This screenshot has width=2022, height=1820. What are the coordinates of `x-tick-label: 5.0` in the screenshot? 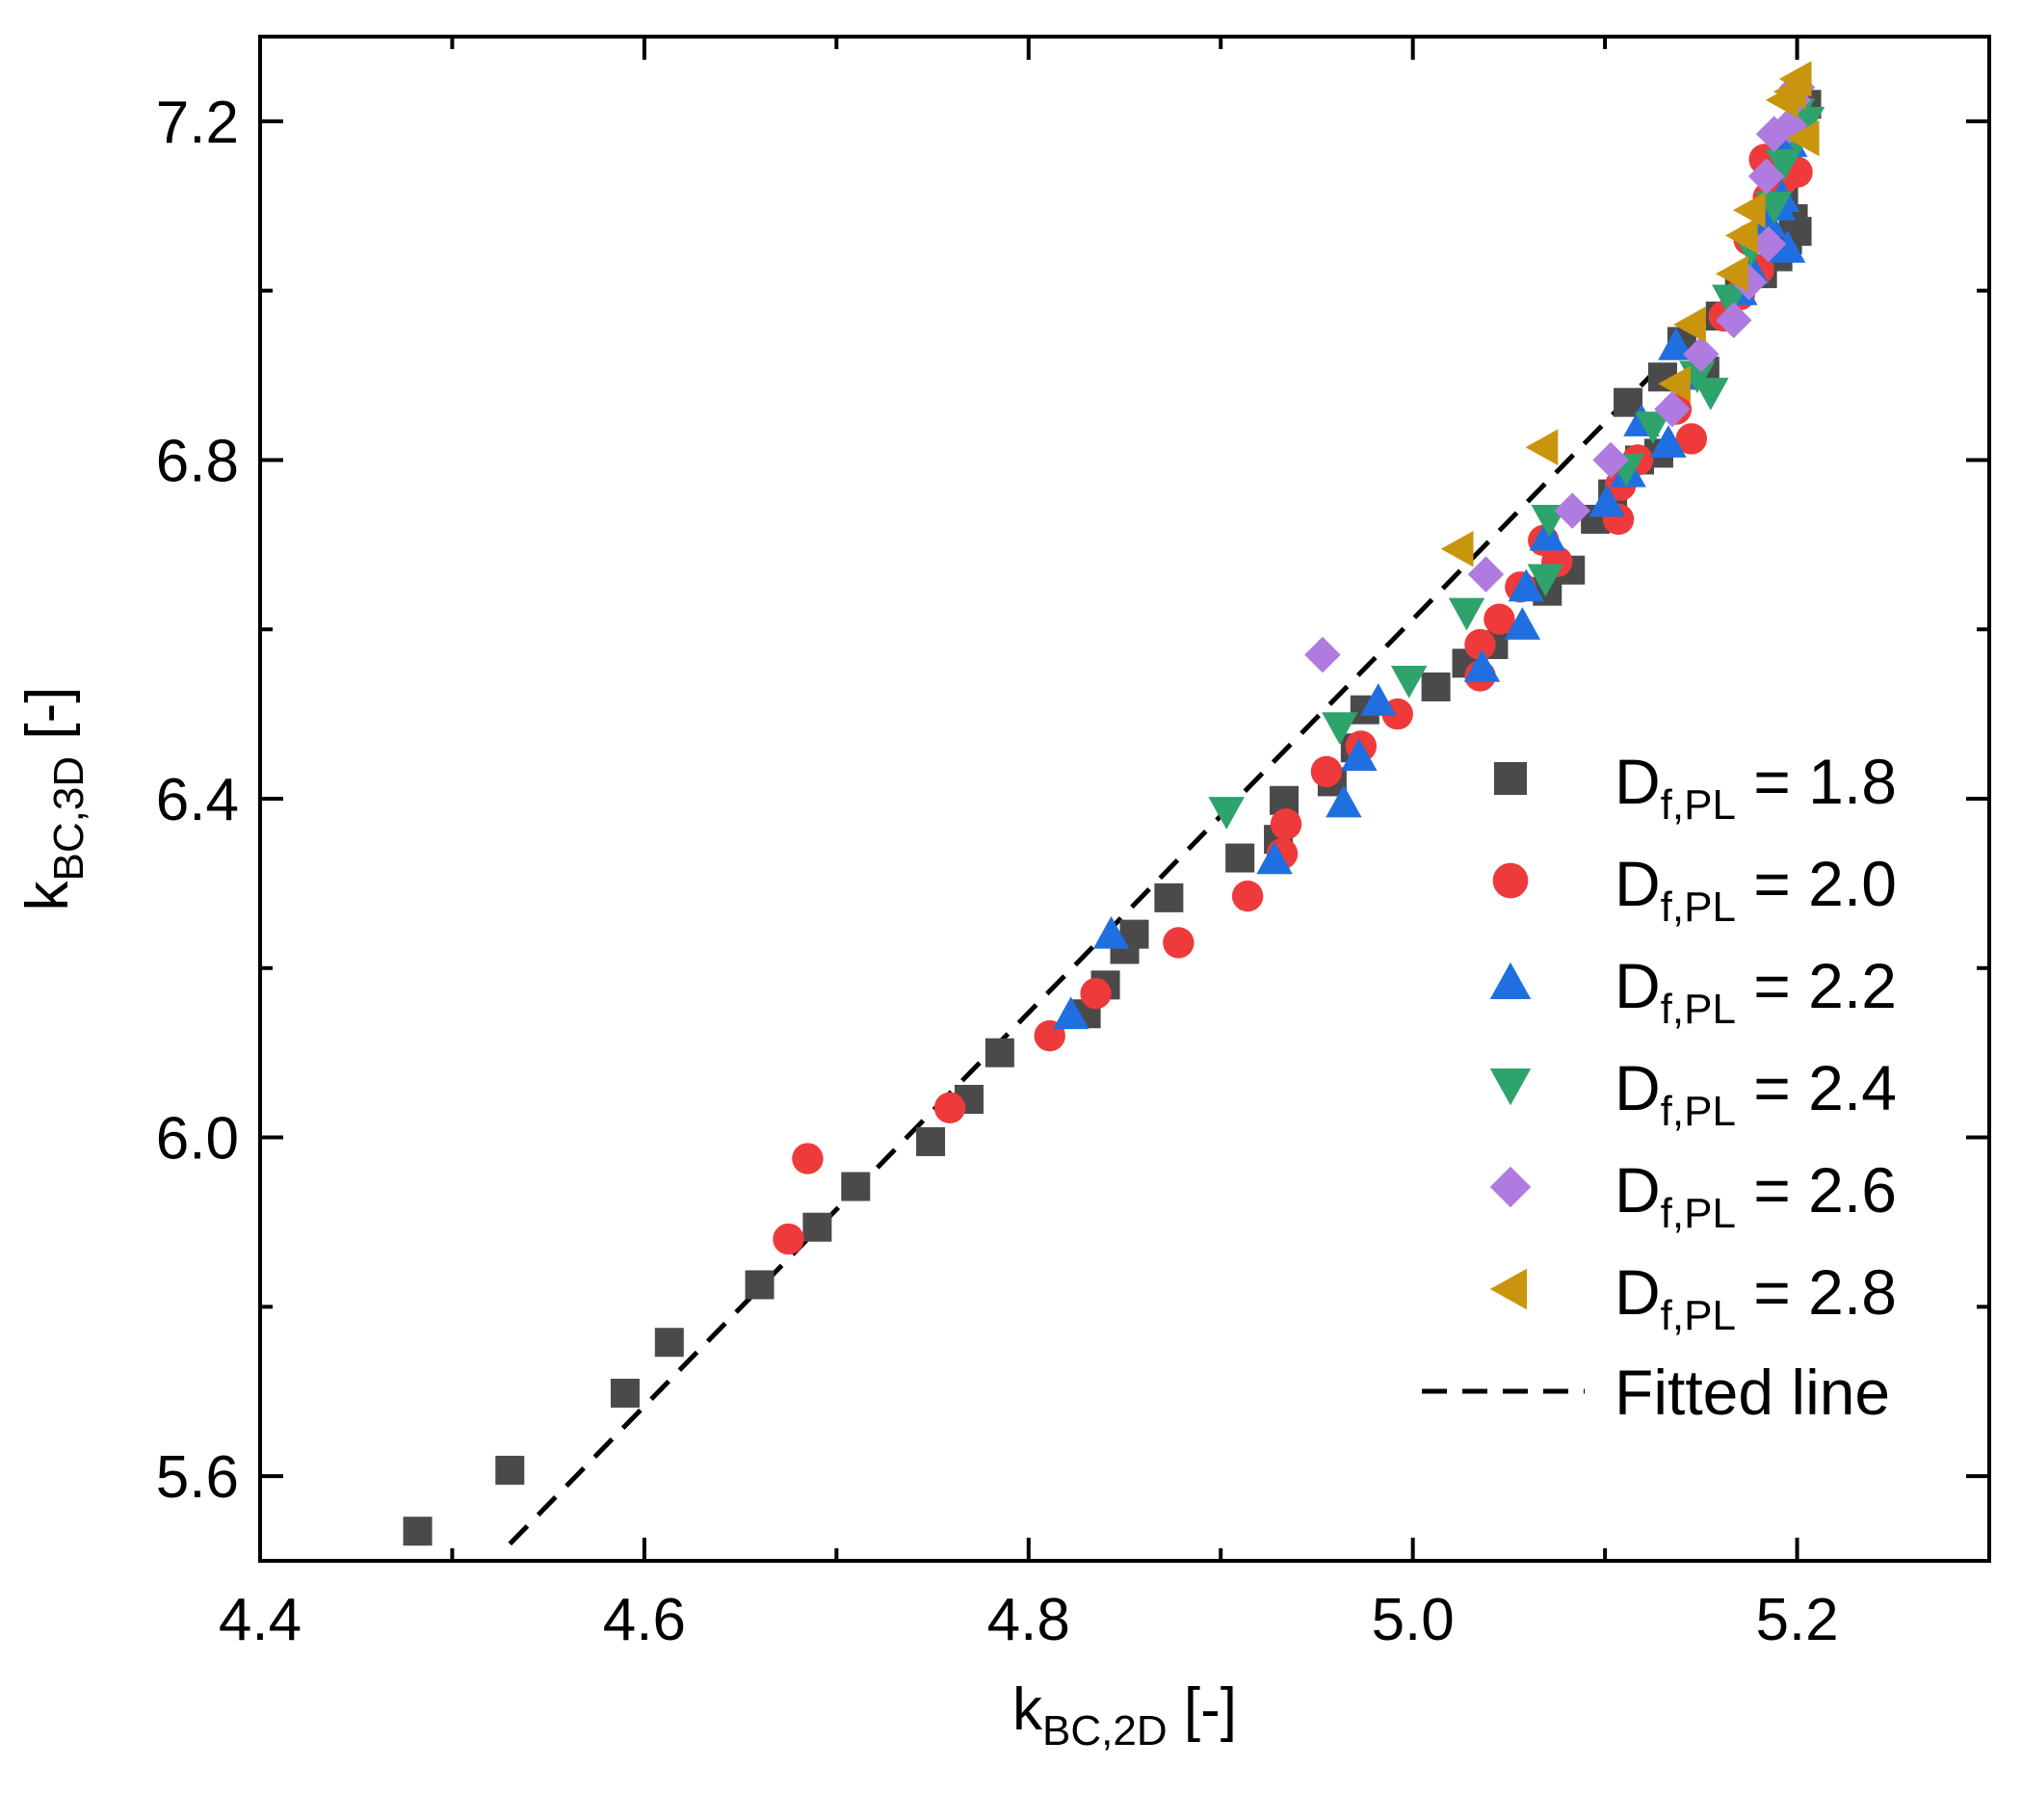 It's located at (1413, 1620).